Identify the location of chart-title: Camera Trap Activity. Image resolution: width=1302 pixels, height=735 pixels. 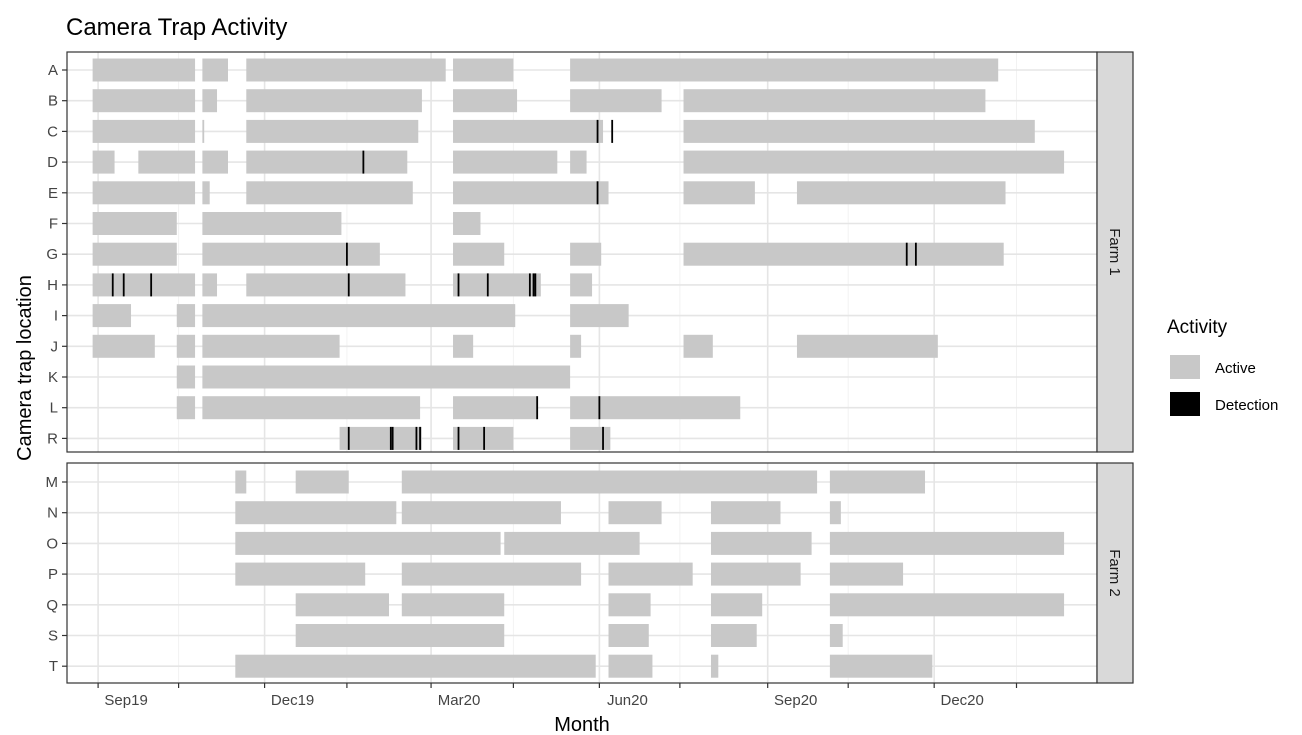
(176, 27).